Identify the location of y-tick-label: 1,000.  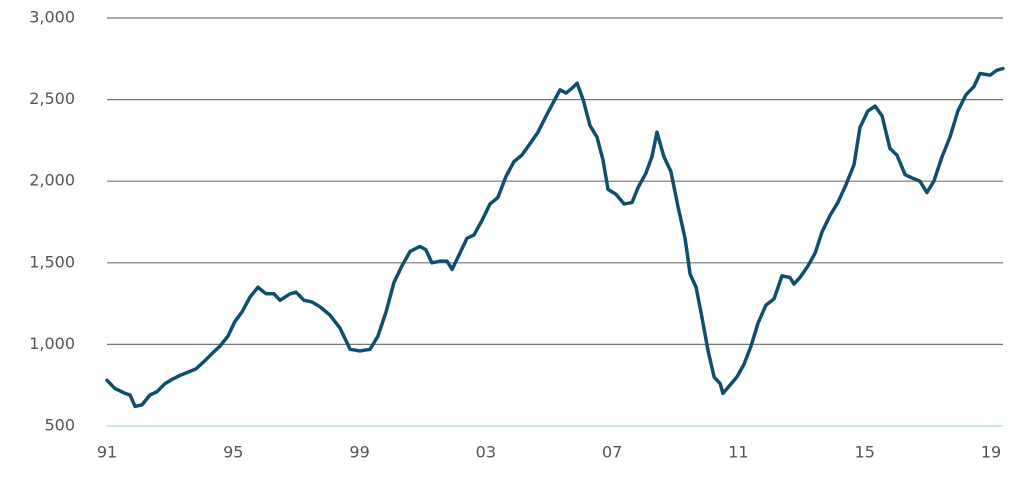
(52, 343).